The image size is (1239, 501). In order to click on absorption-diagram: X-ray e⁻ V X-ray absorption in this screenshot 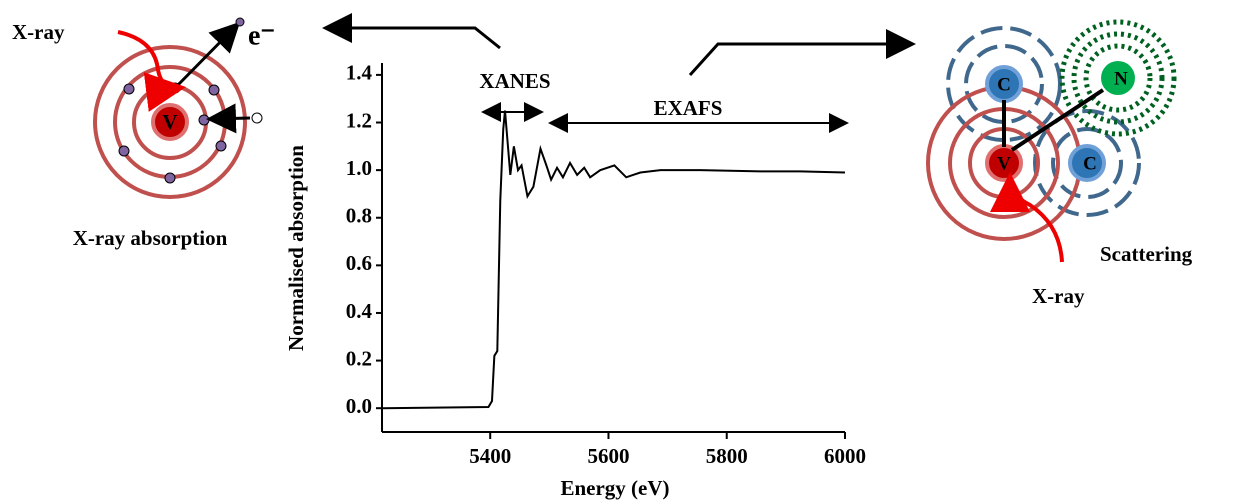, I will do `click(143, 133)`.